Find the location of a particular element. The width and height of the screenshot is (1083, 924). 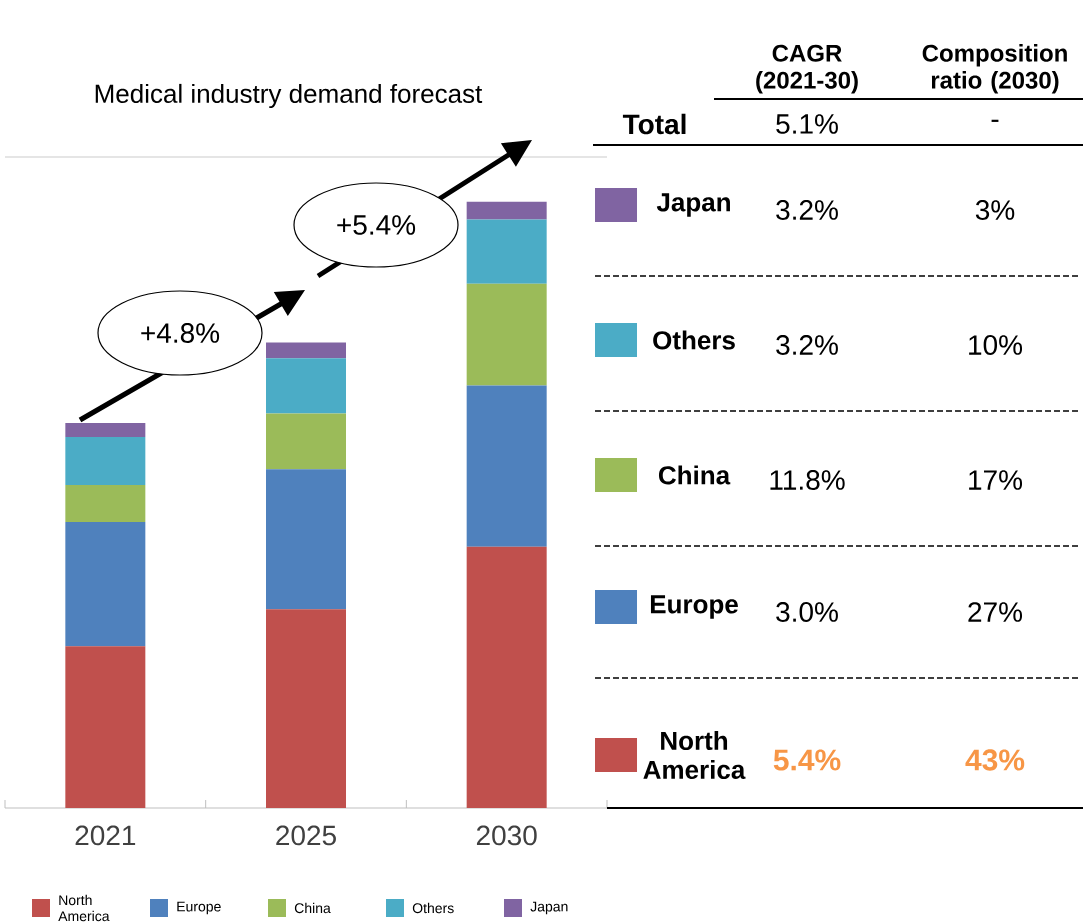

text: CAGR (2021-30) is located at coordinates (807, 69).